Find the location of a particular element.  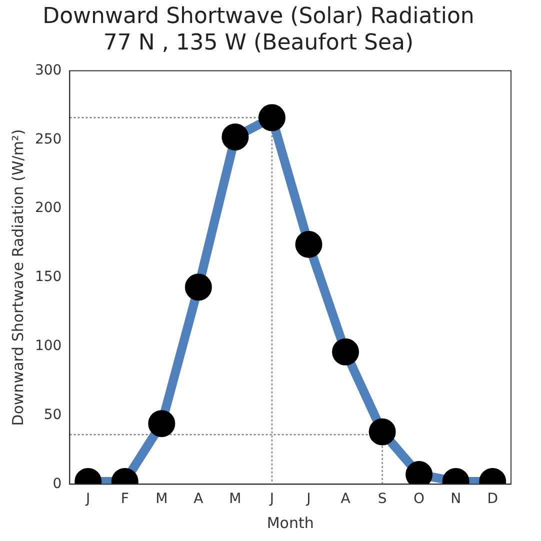

y-tick-label: 300 is located at coordinates (48, 70).